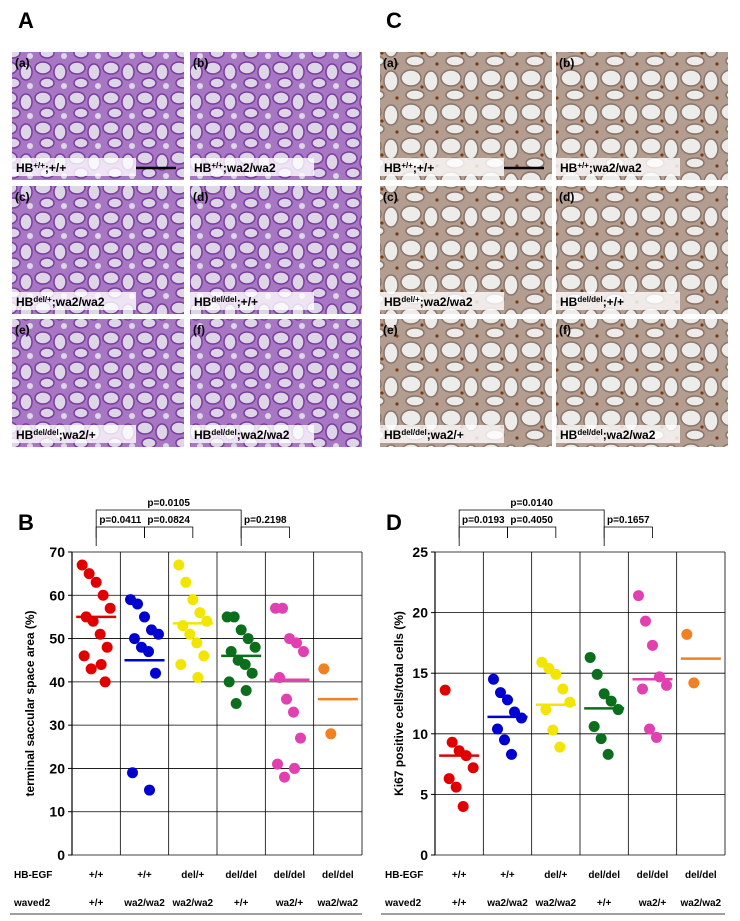 Image resolution: width=740 pixels, height=921 pixels. What do you see at coordinates (409, 168) in the screenshot?
I see `genotype-caption: HB+/+;+/+` at bounding box center [409, 168].